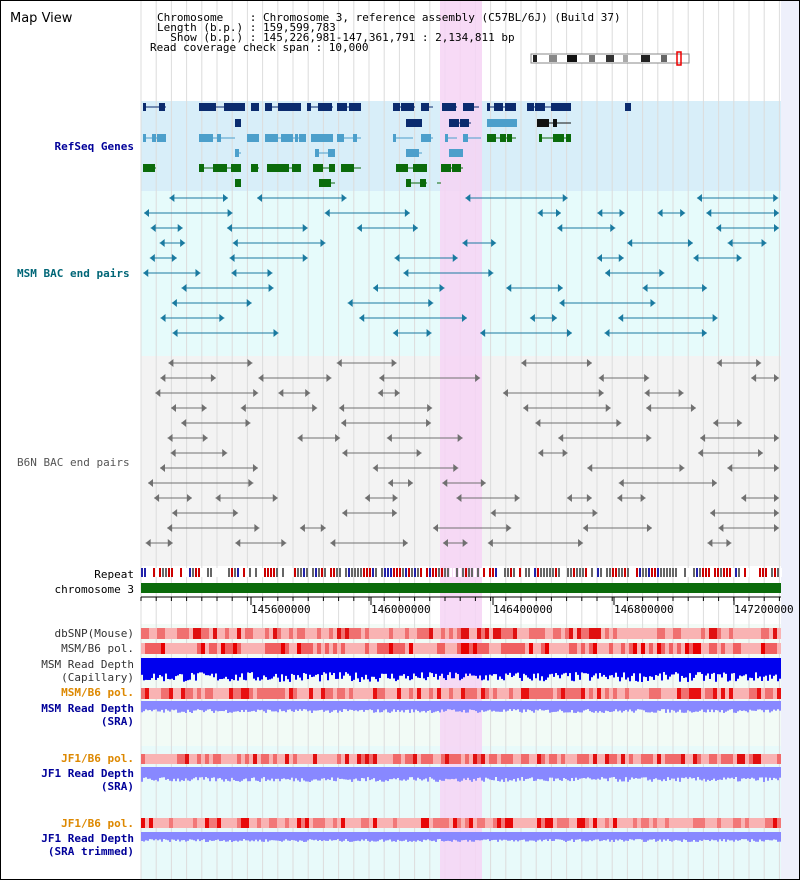 The image size is (800, 880). Describe the element at coordinates (87, 708) in the screenshot. I see `track-label-msm-depth-sra: MSM Read Depth` at that location.